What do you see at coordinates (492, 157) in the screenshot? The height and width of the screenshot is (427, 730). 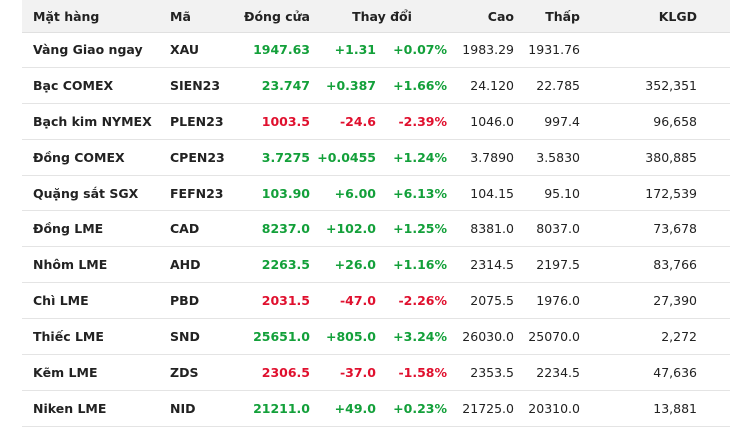 I see `high: 3.7890` at bounding box center [492, 157].